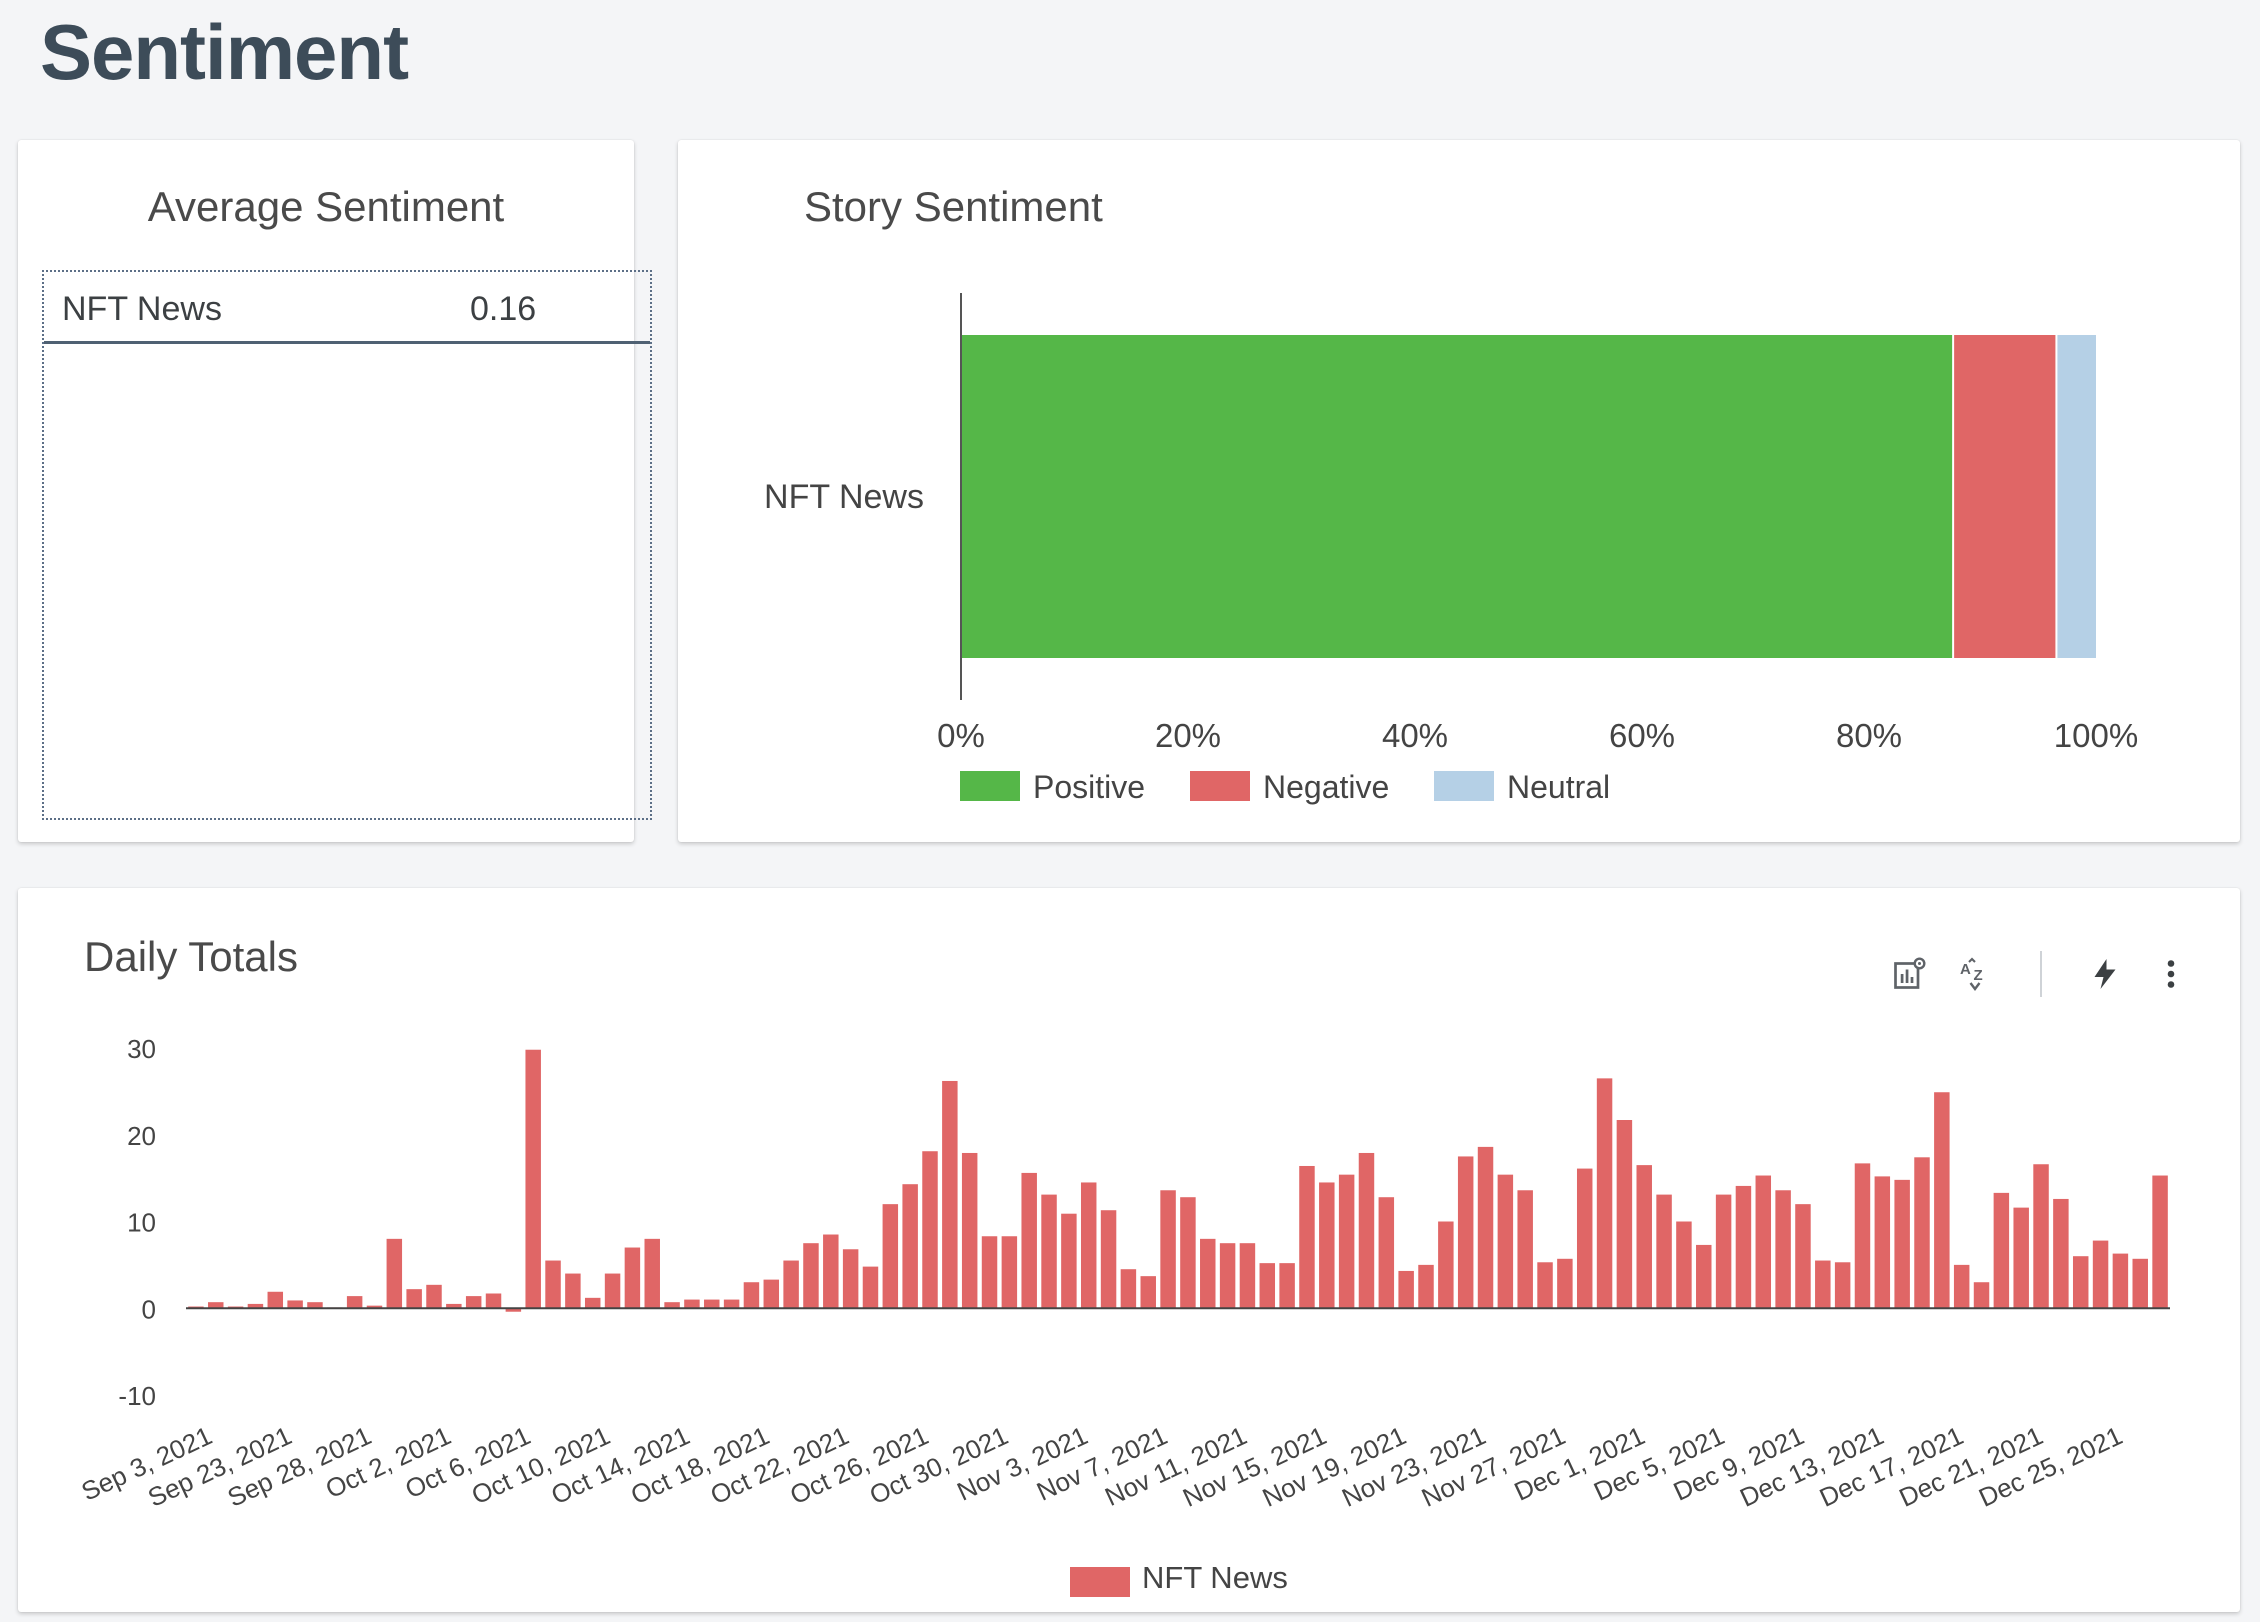  What do you see at coordinates (1220, 786) in the screenshot?
I see `legend-swatch-negative` at bounding box center [1220, 786].